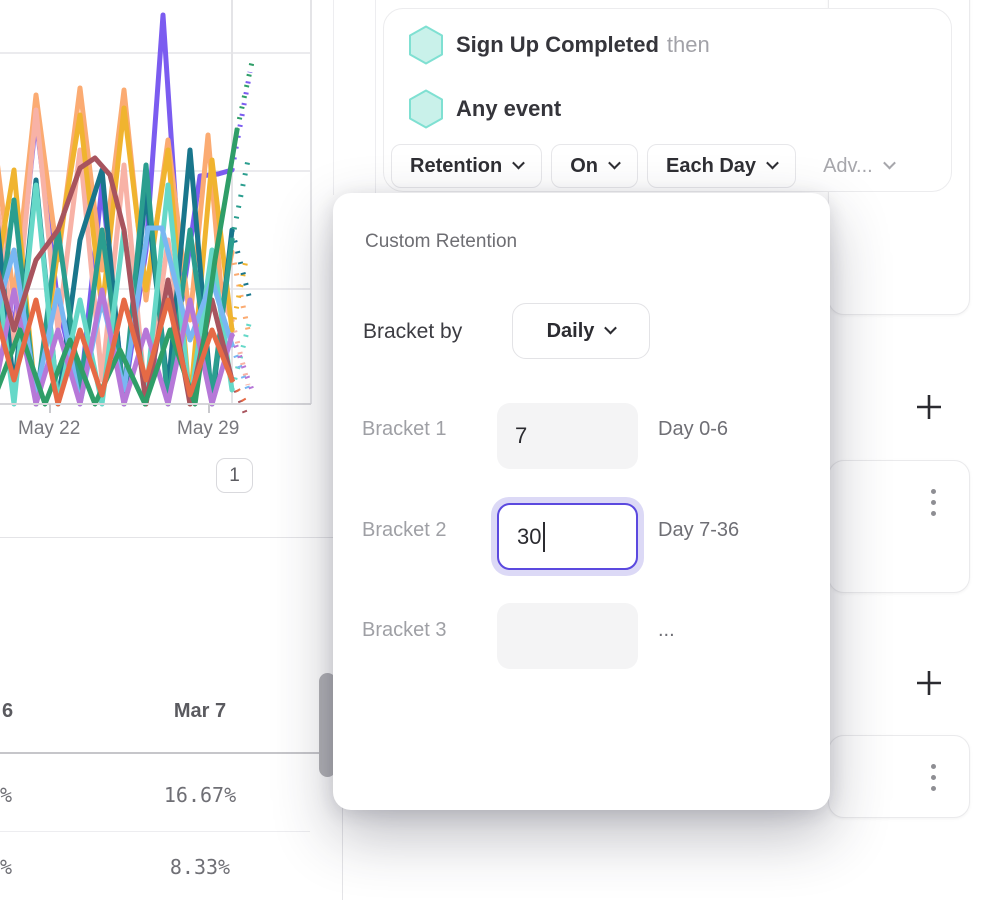  I want to click on table-header-rule, so click(161, 753).